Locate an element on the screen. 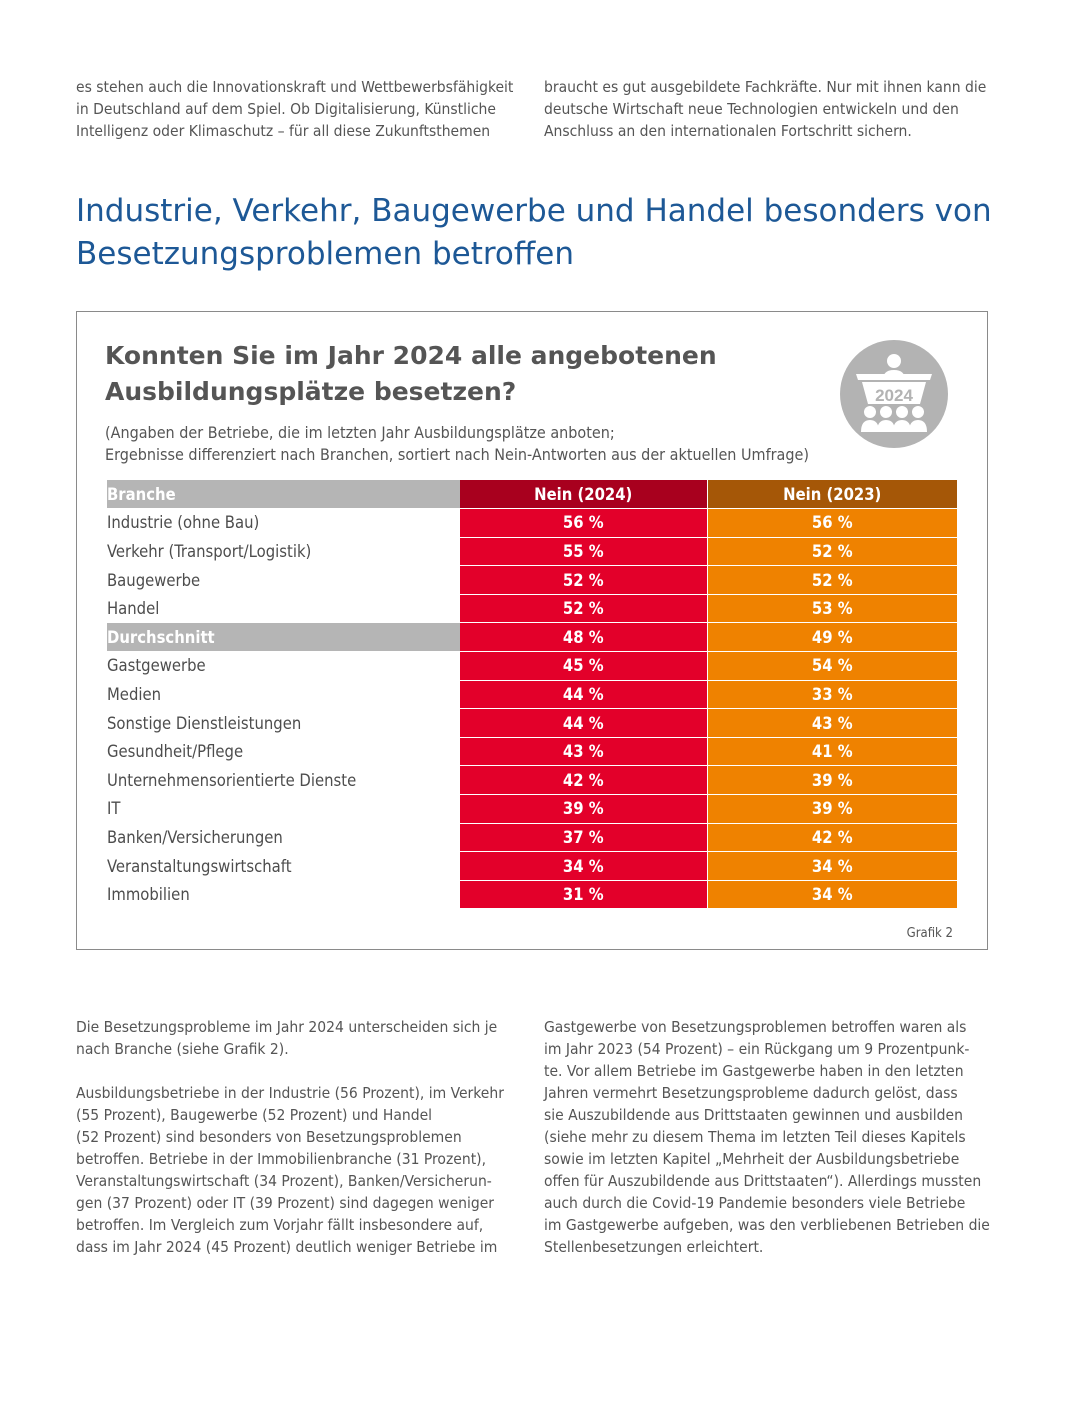 The image size is (1080, 1401). value-2023-cell: 41 % is located at coordinates (832, 752).